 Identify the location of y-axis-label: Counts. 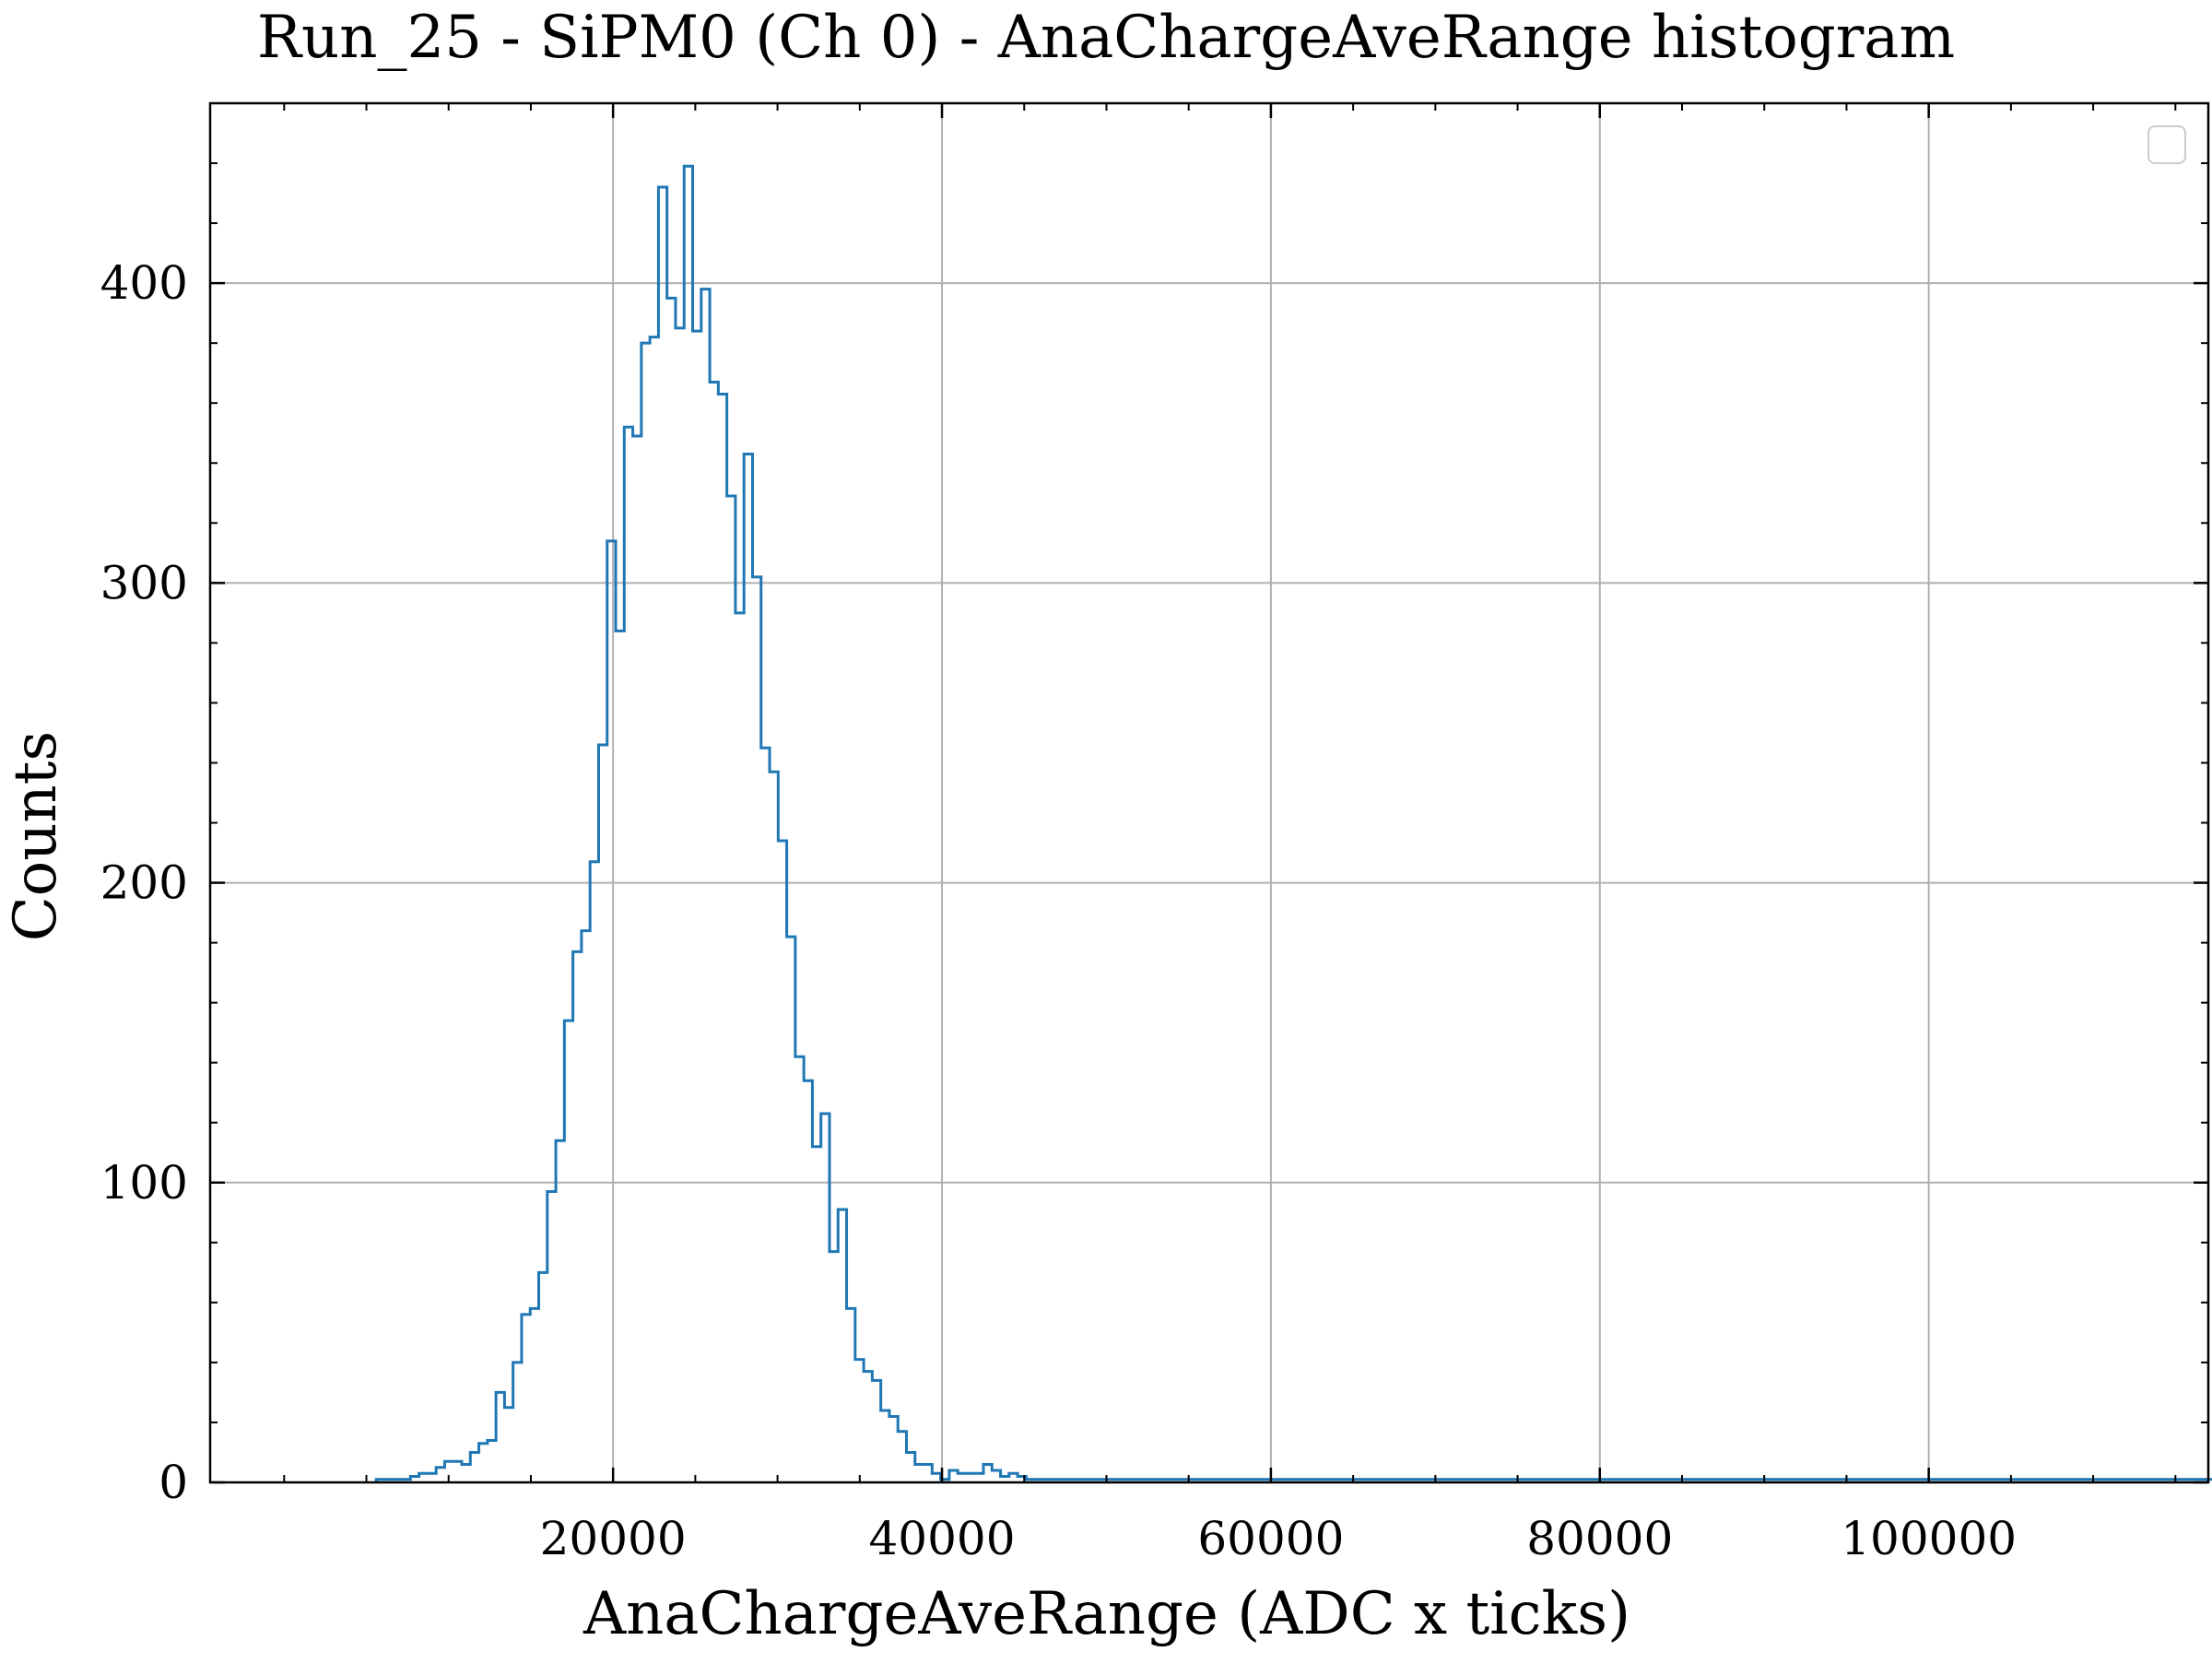
(36, 836).